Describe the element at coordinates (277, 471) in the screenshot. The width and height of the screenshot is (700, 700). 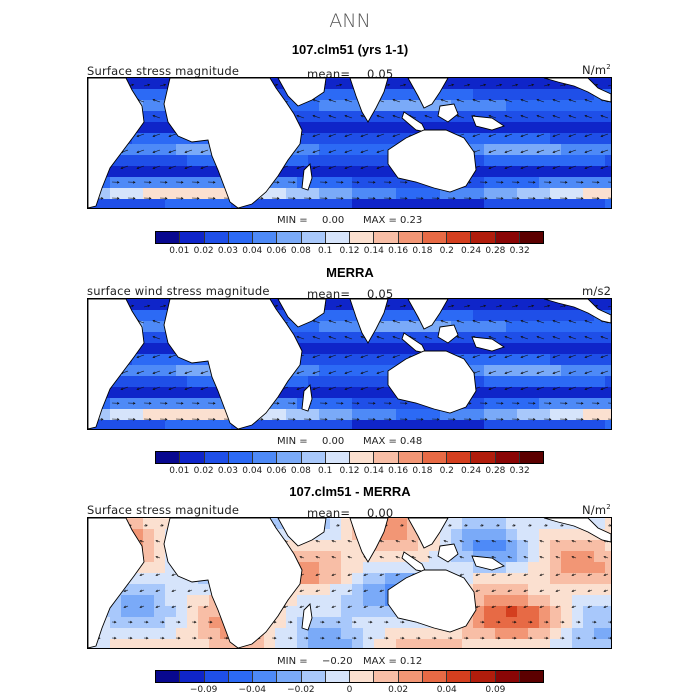
I see `colorbar-tick-label: 0.06` at that location.